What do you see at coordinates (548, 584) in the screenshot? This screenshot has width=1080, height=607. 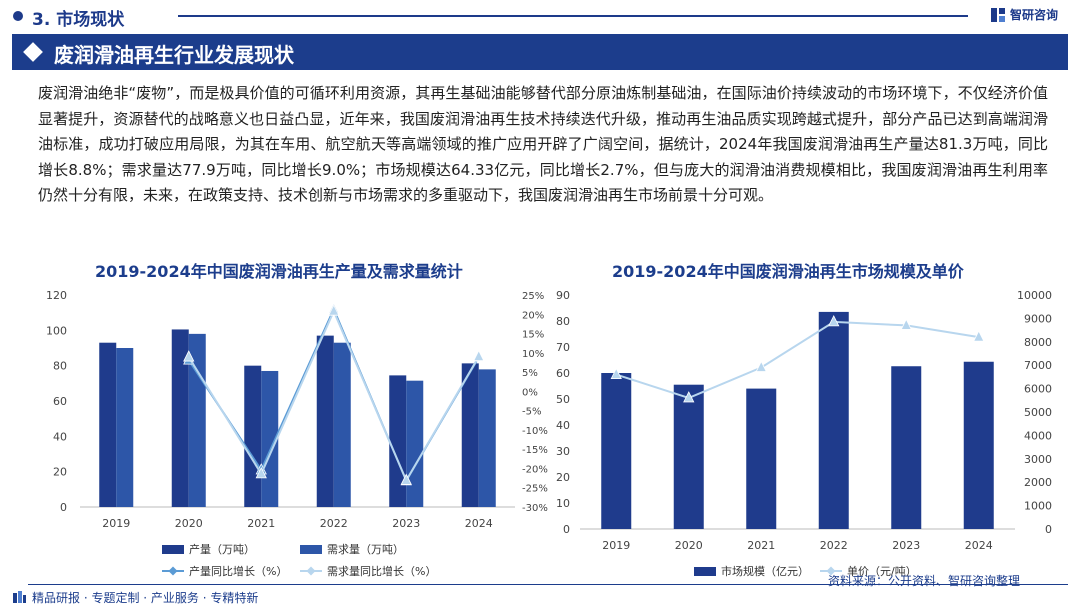 I see `footer-divider` at bounding box center [548, 584].